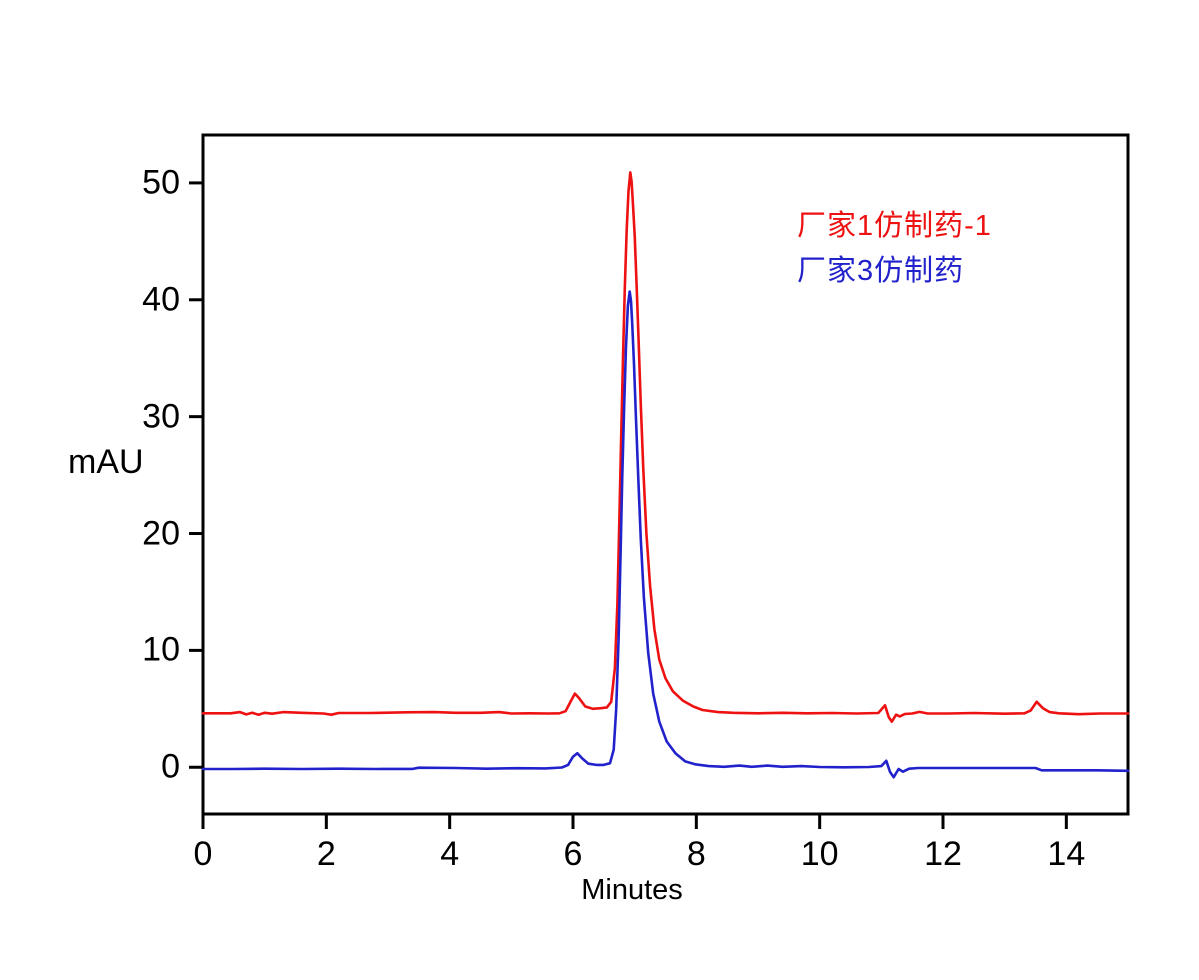 This screenshot has height=980, width=1199. Describe the element at coordinates (106, 462) in the screenshot. I see `y-axis-title: mAU` at that location.